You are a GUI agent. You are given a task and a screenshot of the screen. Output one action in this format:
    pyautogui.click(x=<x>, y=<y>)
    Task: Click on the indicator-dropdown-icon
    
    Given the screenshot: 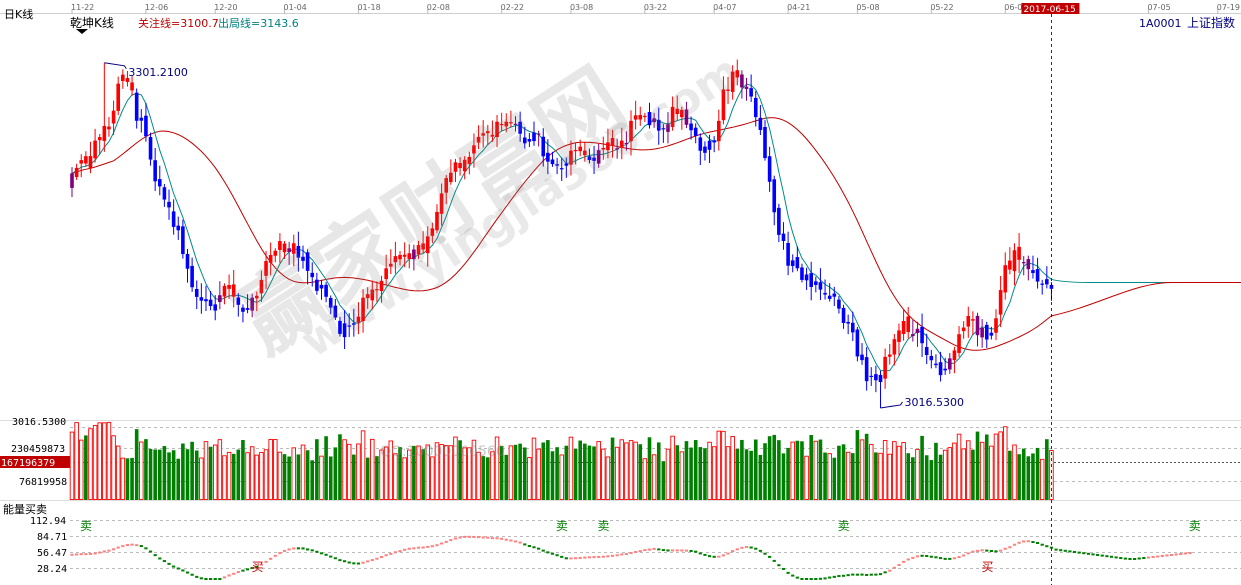 What is the action you would take?
    pyautogui.click(x=82, y=31)
    